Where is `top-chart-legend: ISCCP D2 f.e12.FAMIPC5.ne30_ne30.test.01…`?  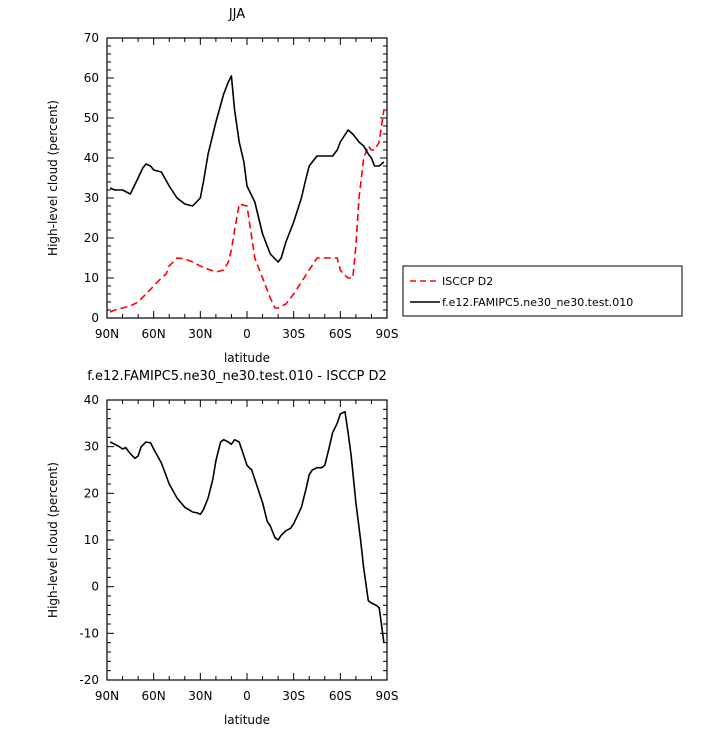 top-chart-legend: ISCCP D2 f.e12.FAMIPC5.ne30_ne30.test.01… is located at coordinates (542, 291).